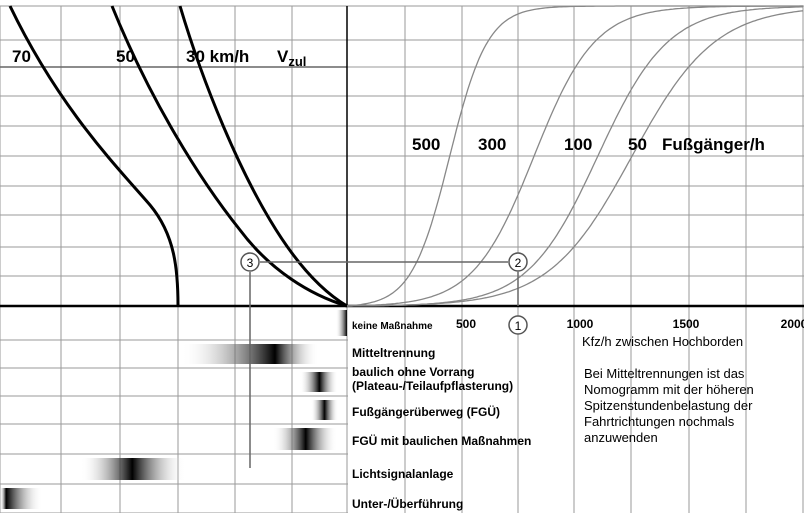 The image size is (804, 513). Describe the element at coordinates (621, 437) in the screenshot. I see `note-line-4: anzuwenden` at that location.